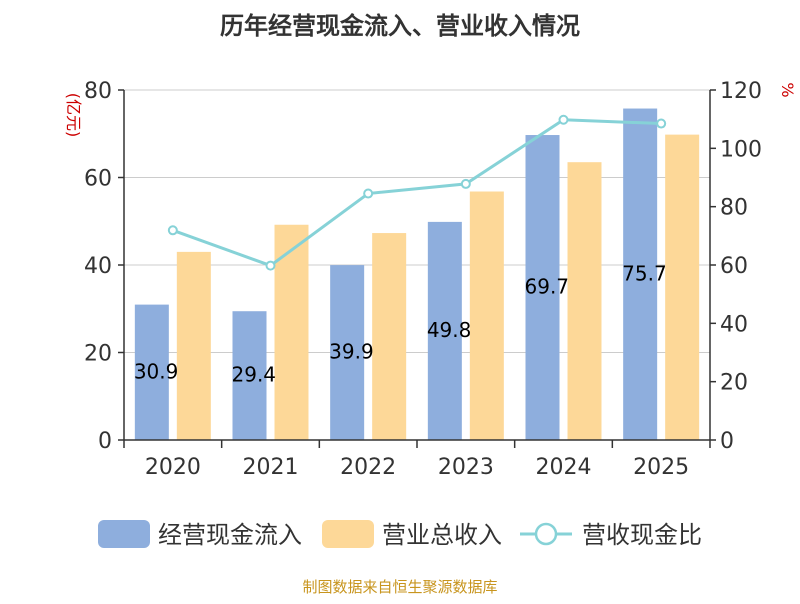 This screenshot has width=800, height=604. Describe the element at coordinates (267, 375) in the screenshot. I see `data-label-2021: 29.437` at that location.